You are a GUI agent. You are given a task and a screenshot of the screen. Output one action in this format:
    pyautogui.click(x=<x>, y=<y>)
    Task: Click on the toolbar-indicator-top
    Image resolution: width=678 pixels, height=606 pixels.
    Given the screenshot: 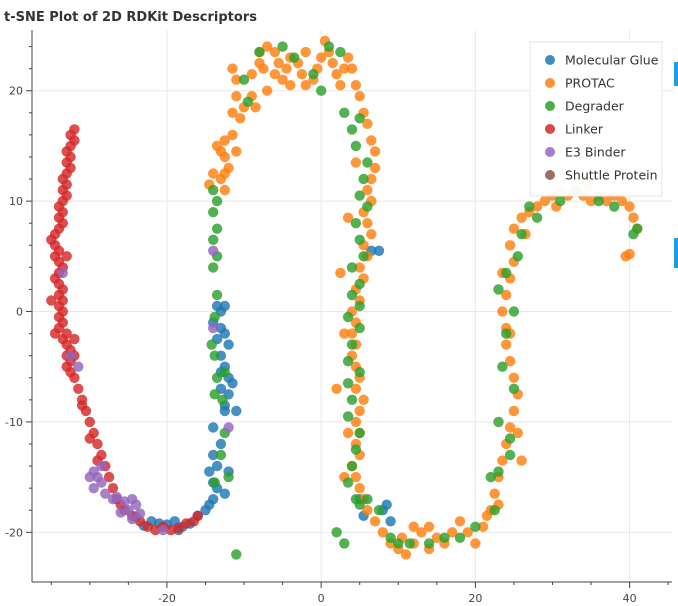 What is the action you would take?
    pyautogui.click(x=676, y=74)
    